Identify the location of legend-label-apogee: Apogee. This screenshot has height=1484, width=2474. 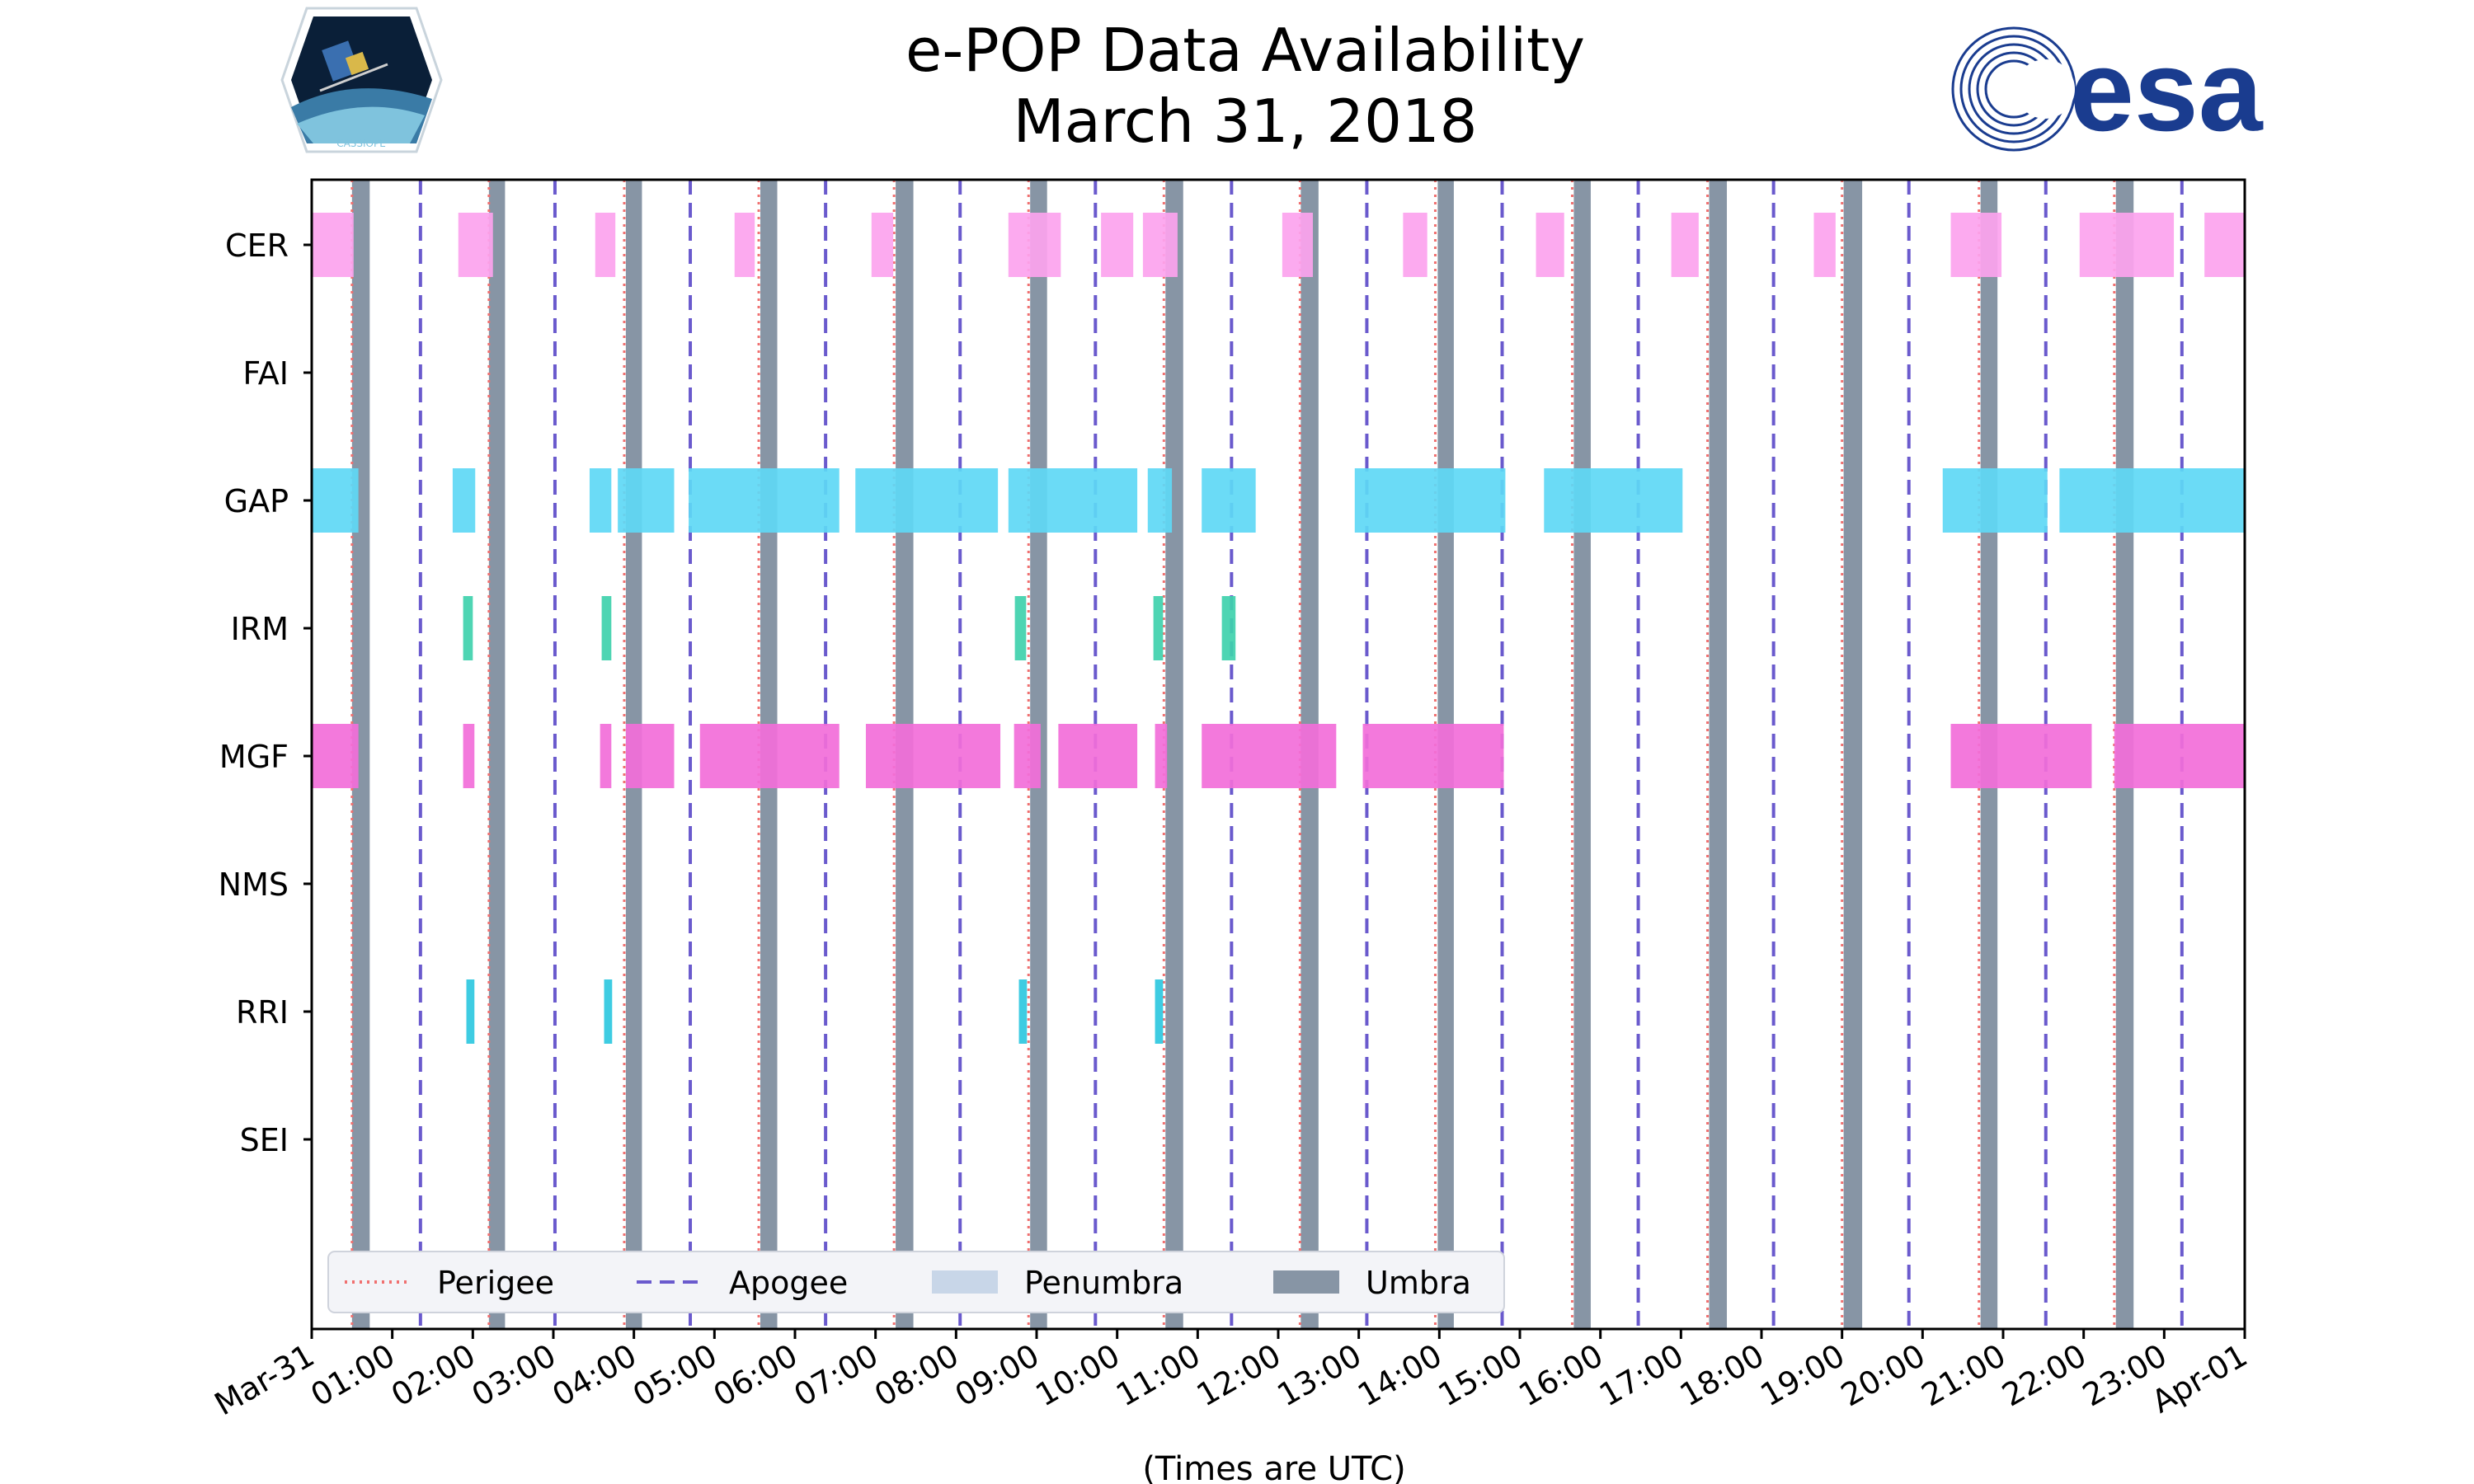
(788, 1283).